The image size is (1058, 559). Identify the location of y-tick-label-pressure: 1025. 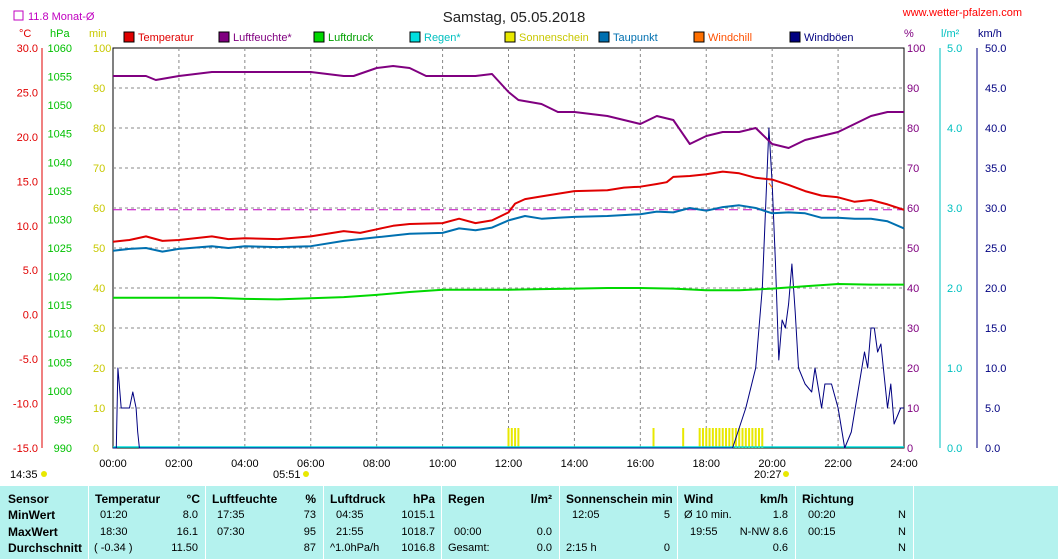
(60, 249).